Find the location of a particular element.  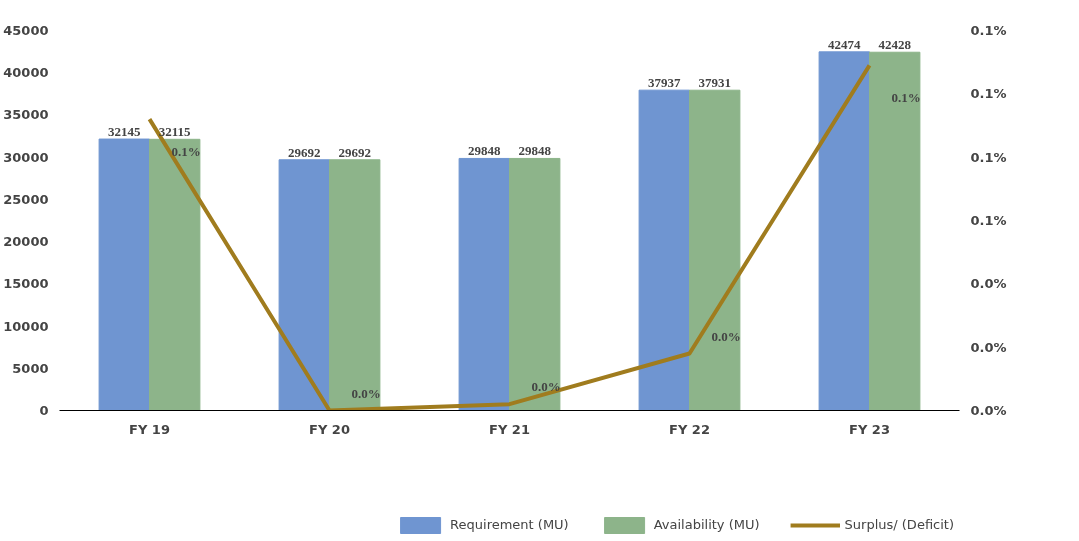

x-tick-label: FY 19 is located at coordinates (149, 429).